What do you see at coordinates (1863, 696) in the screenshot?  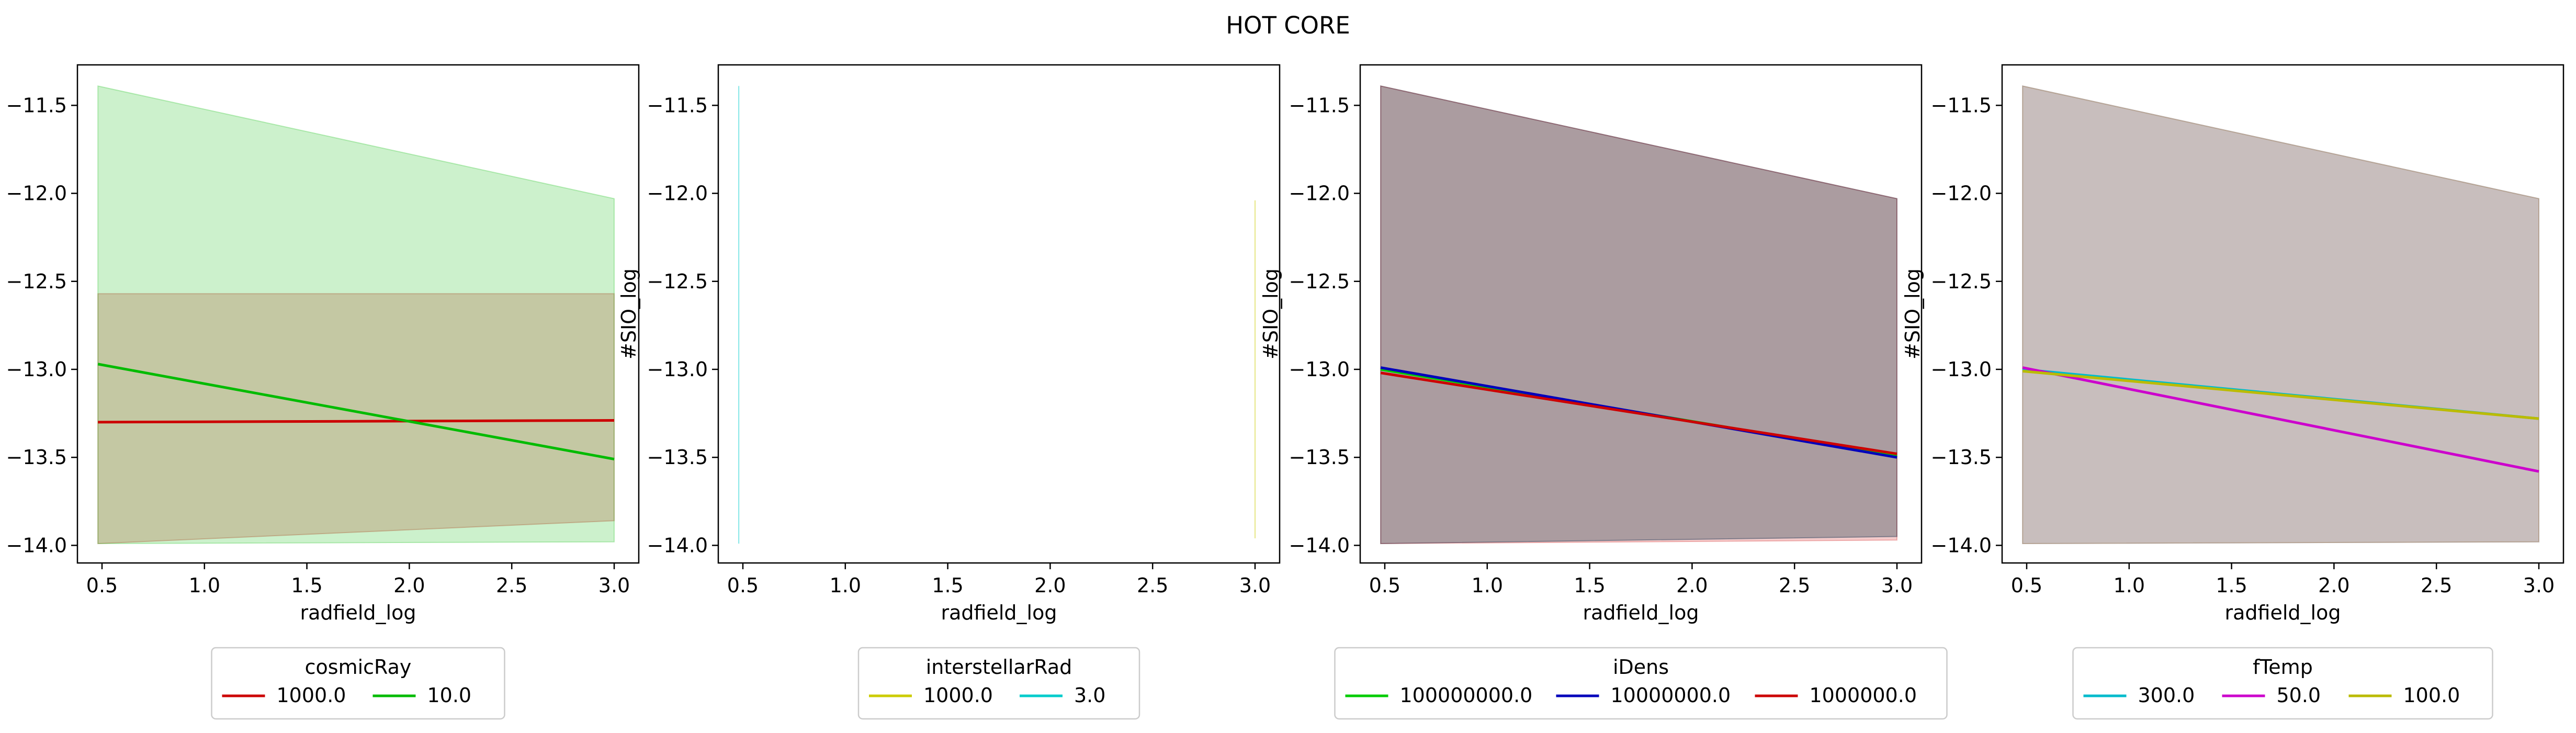 I see `legend-label: 1000000.0` at bounding box center [1863, 696].